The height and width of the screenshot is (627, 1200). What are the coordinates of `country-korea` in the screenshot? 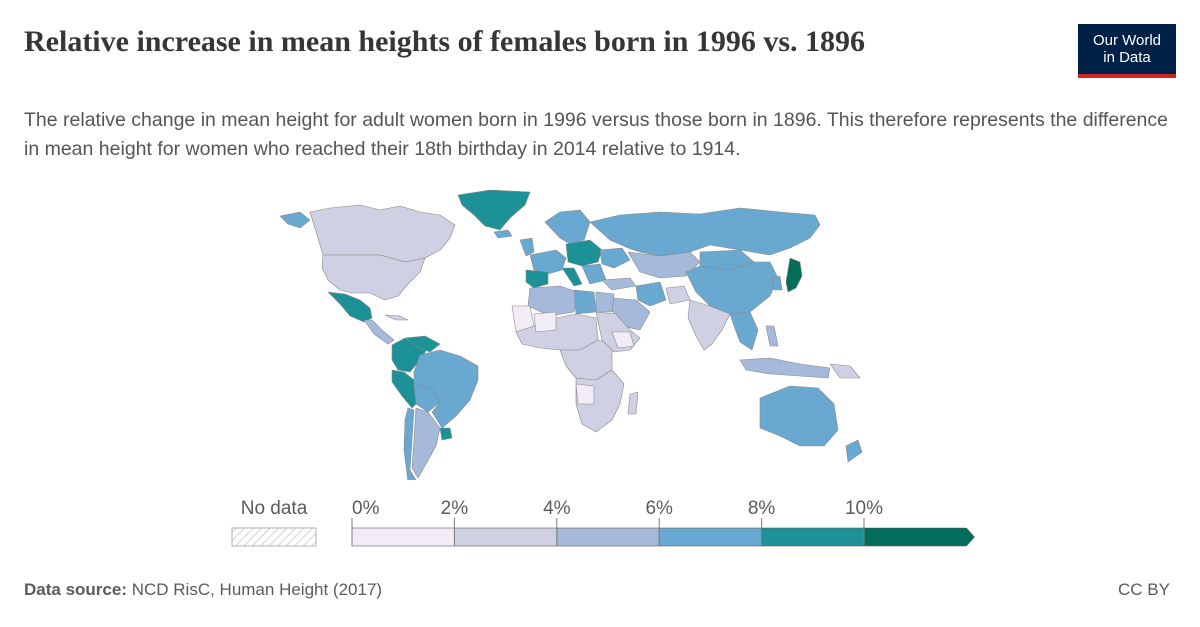 It's located at (777, 283).